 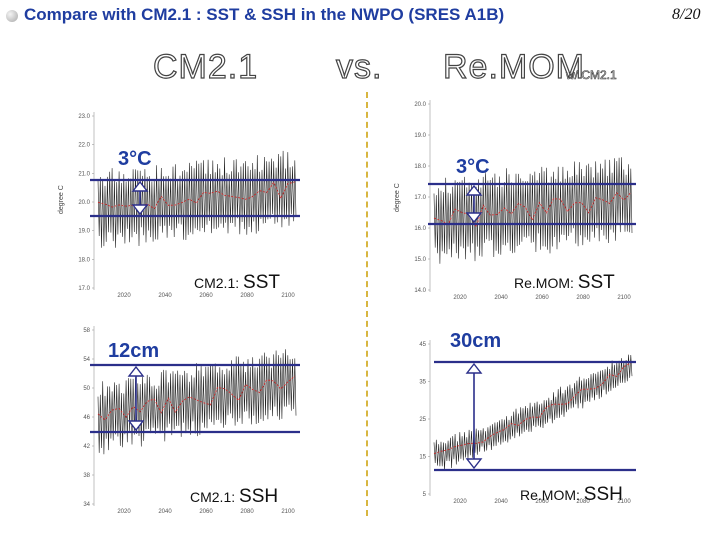 I want to click on page-number: 8/20, so click(x=686, y=14).